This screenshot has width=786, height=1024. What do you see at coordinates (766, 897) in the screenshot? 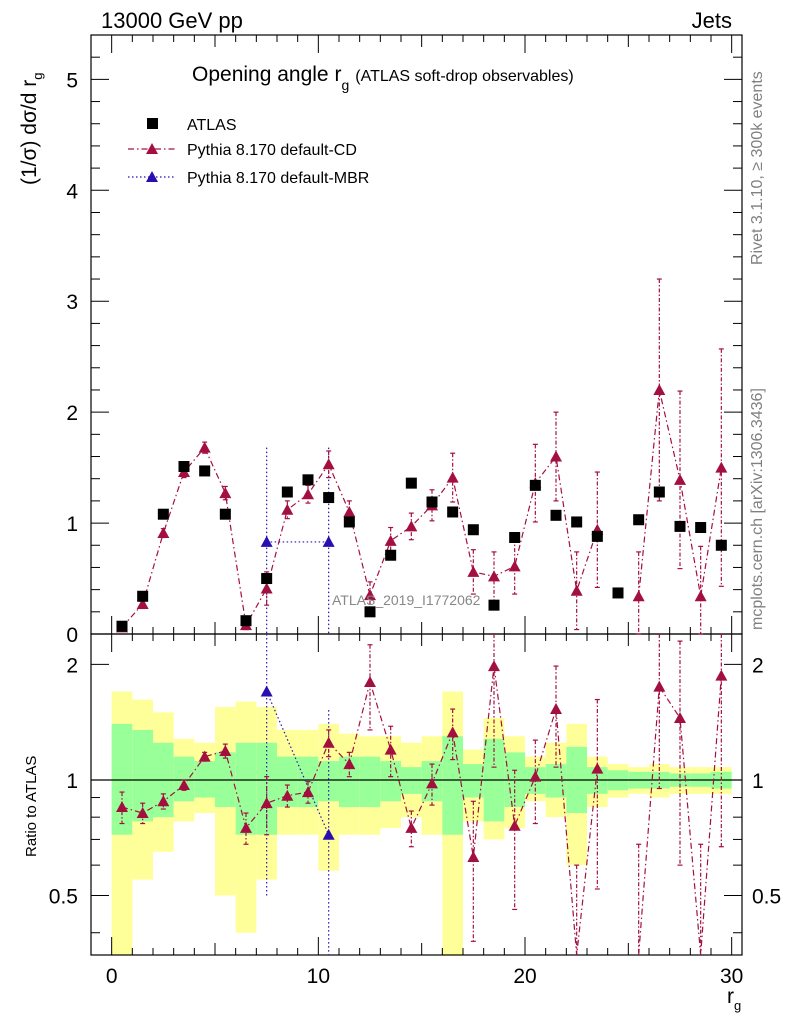
I see `ratio-ytick-label-right-0: 0.5` at bounding box center [766, 897].